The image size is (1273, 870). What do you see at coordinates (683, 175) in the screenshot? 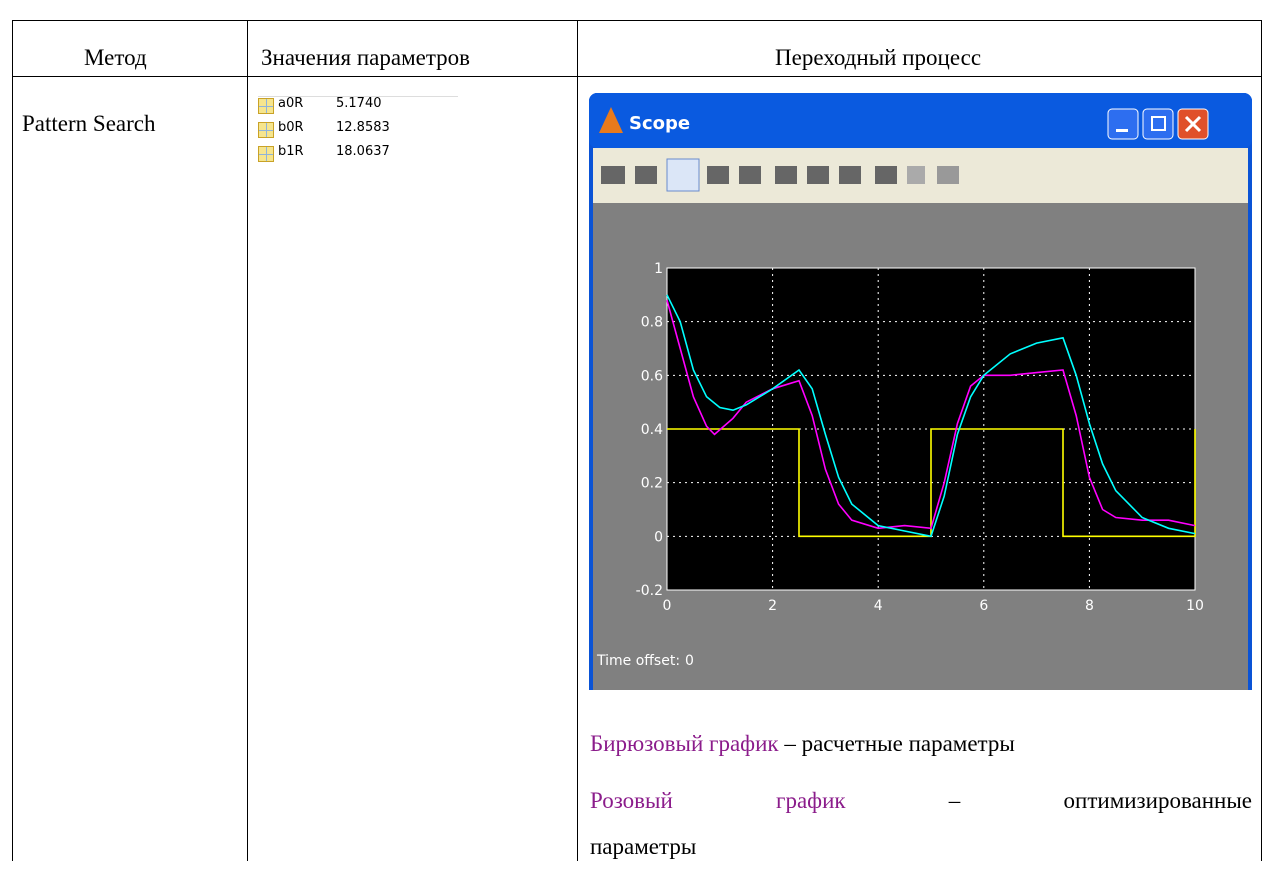
I see `zoom-icon` at bounding box center [683, 175].